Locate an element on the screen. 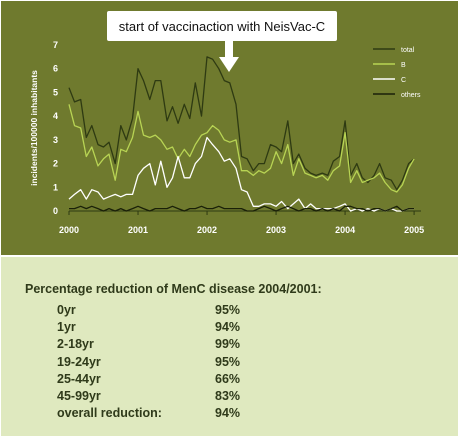 The height and width of the screenshot is (437, 459). y-tick-label: 1 is located at coordinates (55, 187).